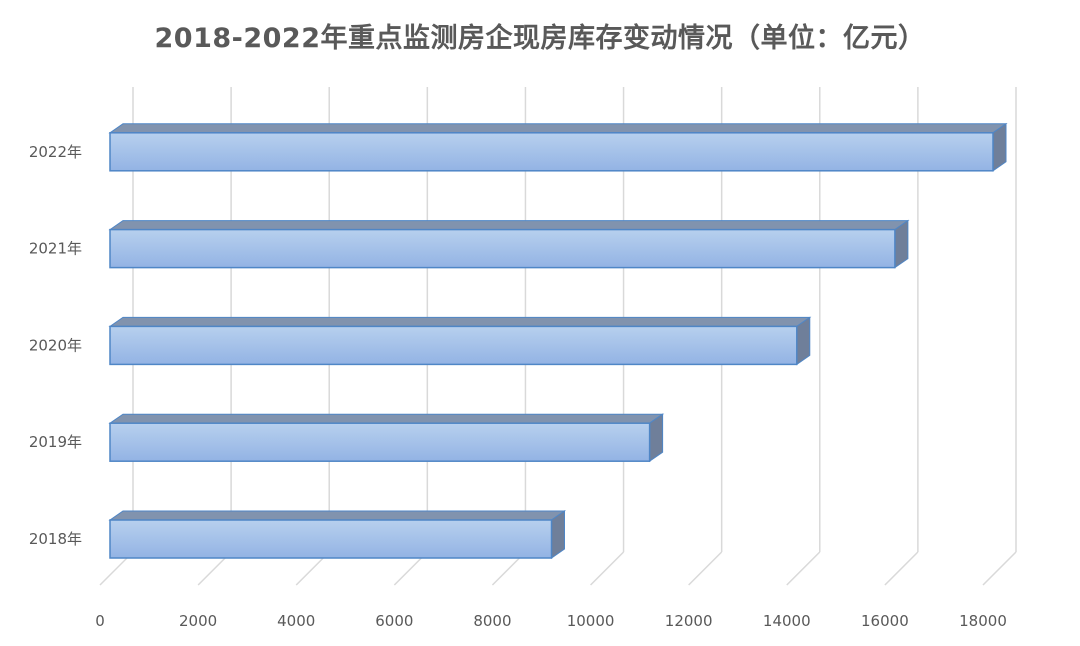 The width and height of the screenshot is (1080, 646). I want to click on x-tick-label: 2000, so click(198, 621).